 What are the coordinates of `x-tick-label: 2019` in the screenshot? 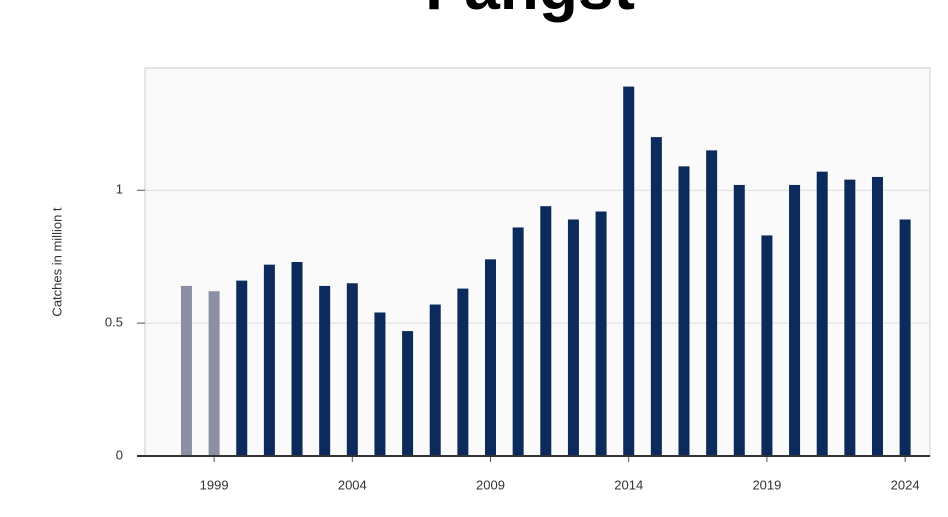 It's located at (766, 484).